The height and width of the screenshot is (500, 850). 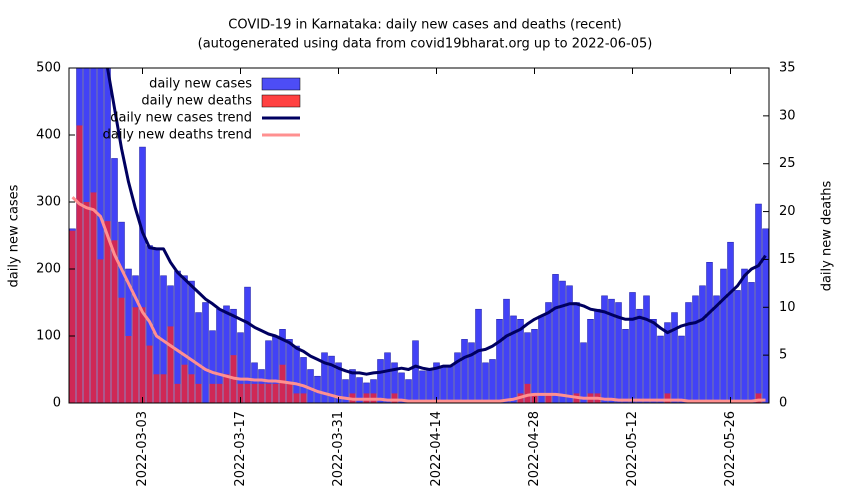 I want to click on x-tick-label: 2022-03-03, so click(x=142, y=449).